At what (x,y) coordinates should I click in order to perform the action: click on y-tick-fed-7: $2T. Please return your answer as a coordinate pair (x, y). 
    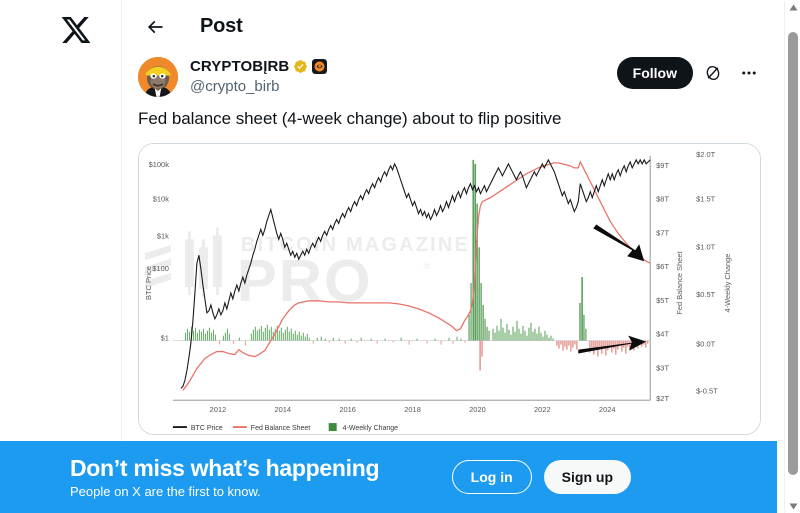
    Looking at the image, I should click on (662, 398).